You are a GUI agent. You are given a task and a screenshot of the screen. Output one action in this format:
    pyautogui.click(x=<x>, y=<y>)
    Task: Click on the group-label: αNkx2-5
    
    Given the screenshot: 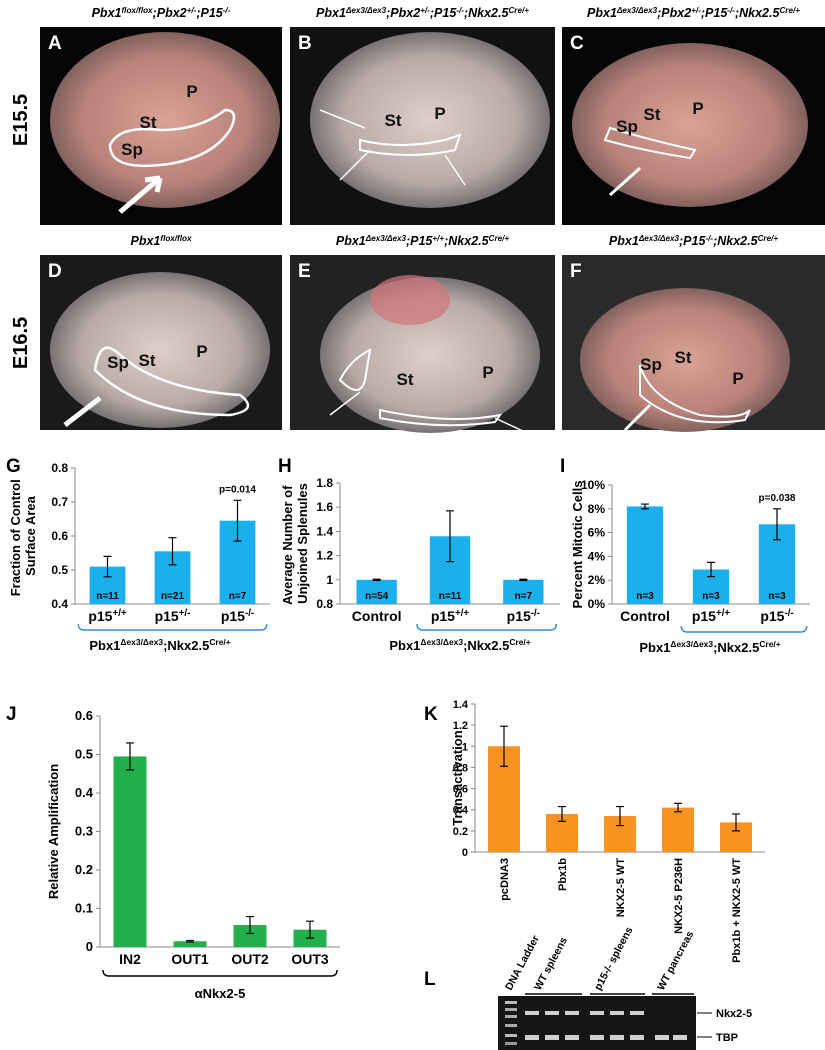 What is the action you would take?
    pyautogui.click(x=220, y=993)
    